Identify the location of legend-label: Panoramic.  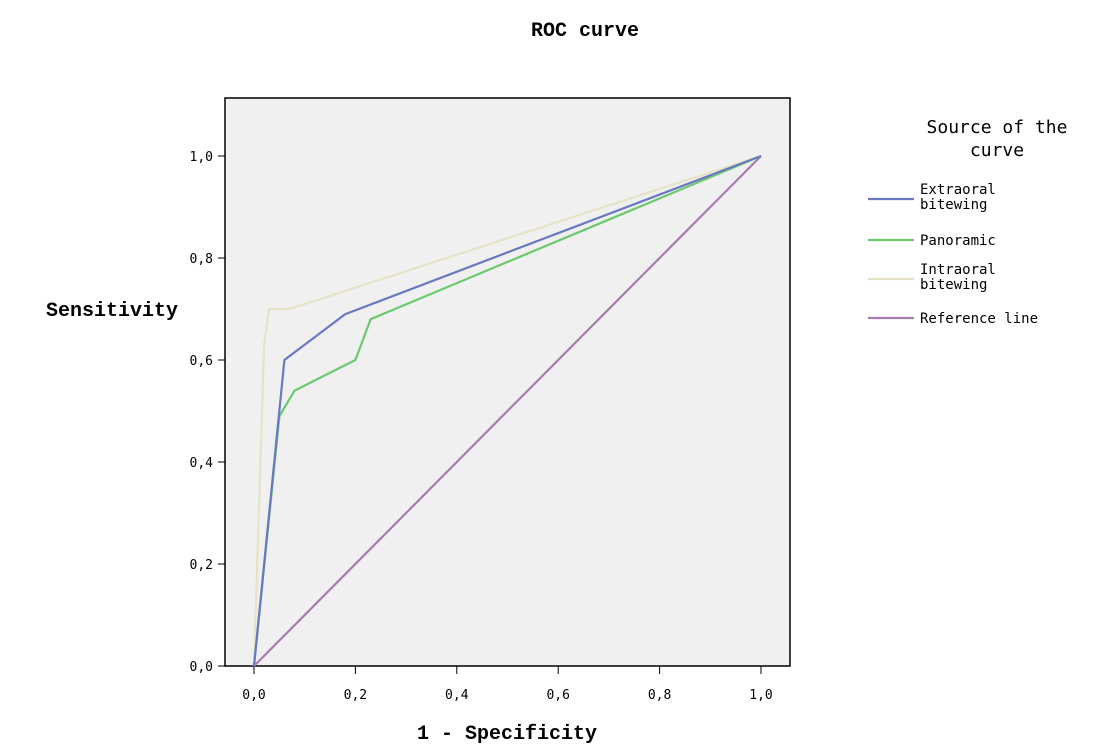
(958, 241).